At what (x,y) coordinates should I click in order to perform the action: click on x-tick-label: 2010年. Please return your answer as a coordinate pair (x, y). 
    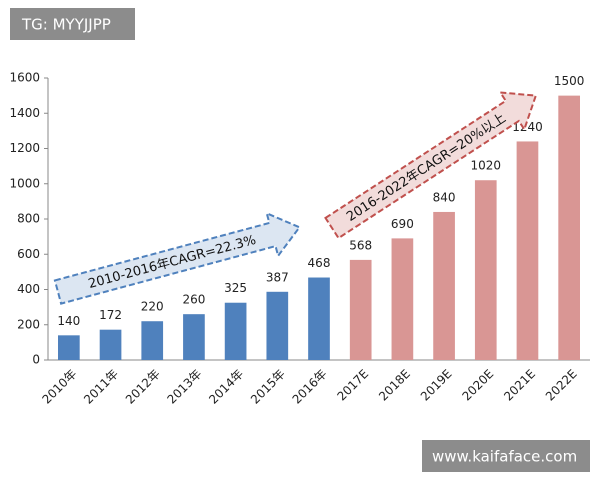
    Looking at the image, I should click on (59, 387).